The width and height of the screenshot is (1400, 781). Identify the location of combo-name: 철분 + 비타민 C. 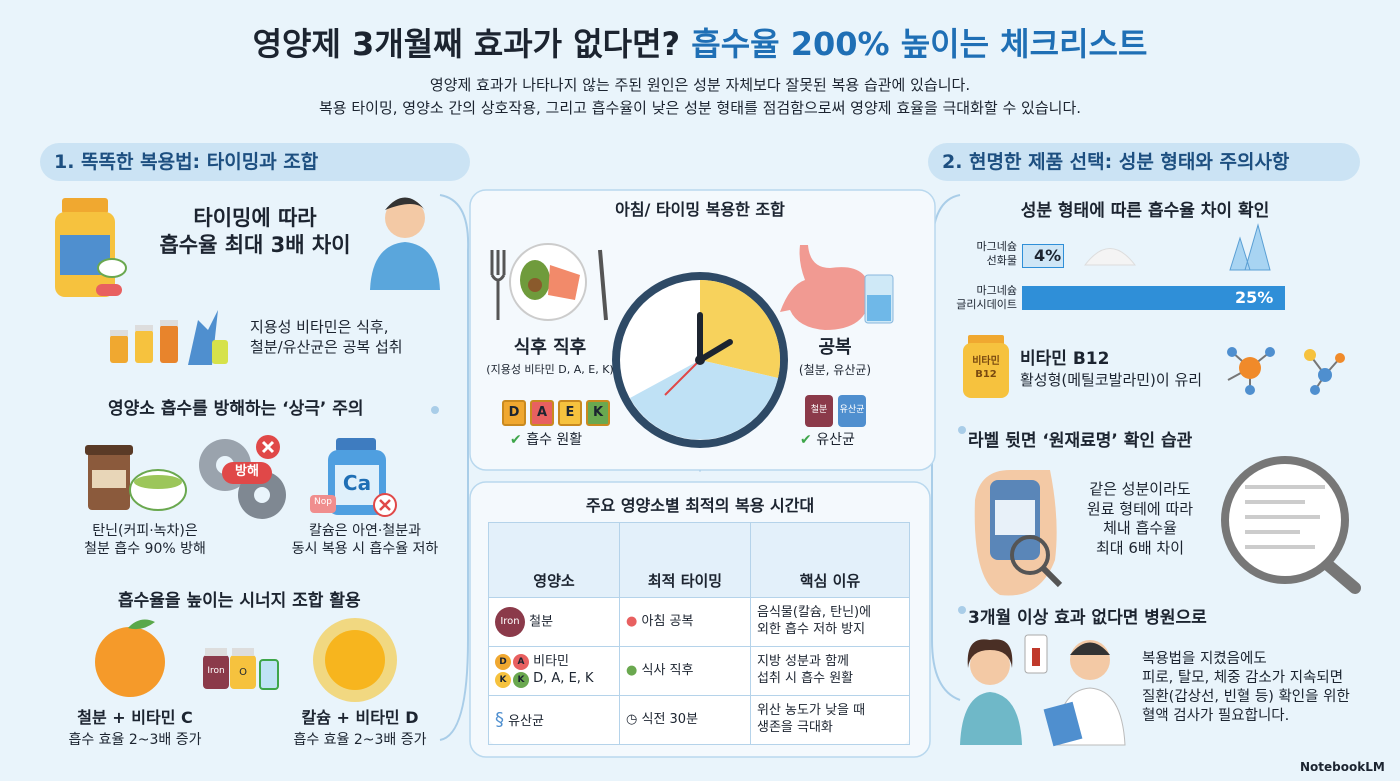
(135, 717).